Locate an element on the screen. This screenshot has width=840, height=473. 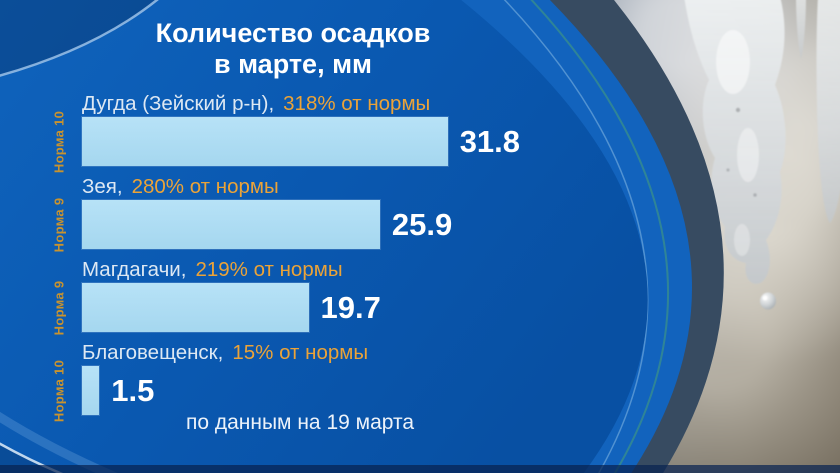
corner-arc-bottomleft-line is located at coordinates (32, 457).